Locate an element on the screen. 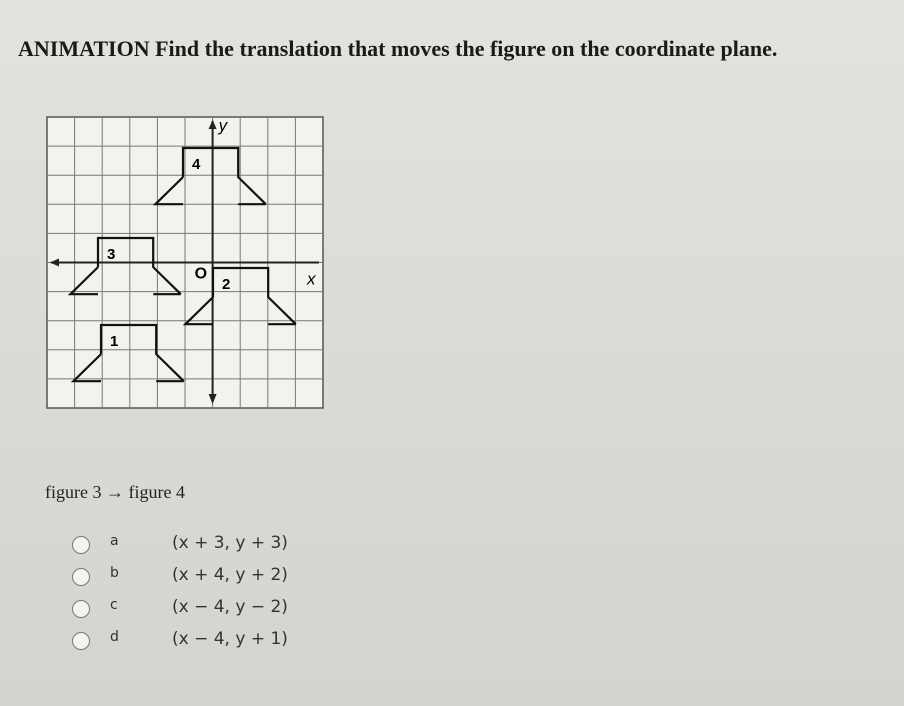  figure-label: 4 is located at coordinates (196, 164).